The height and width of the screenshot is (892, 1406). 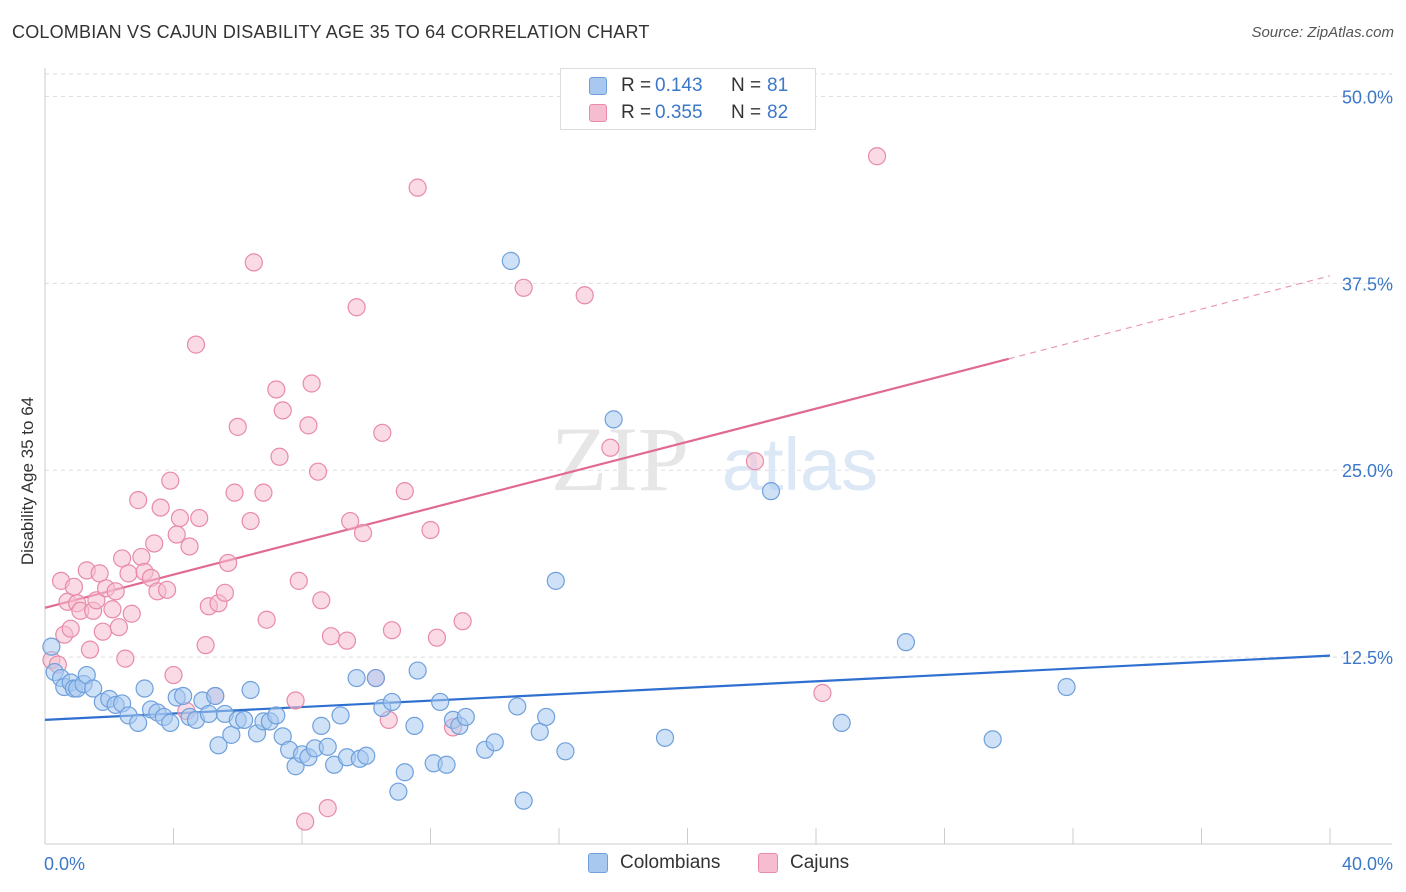 I want to click on source-label: Source: ZipAtlas.com, so click(x=1322, y=32).